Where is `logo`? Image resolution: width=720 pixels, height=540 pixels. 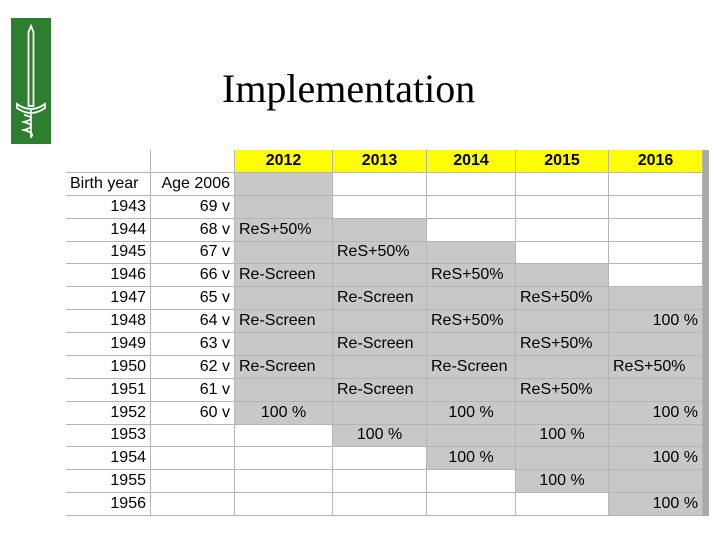 logo is located at coordinates (31, 81).